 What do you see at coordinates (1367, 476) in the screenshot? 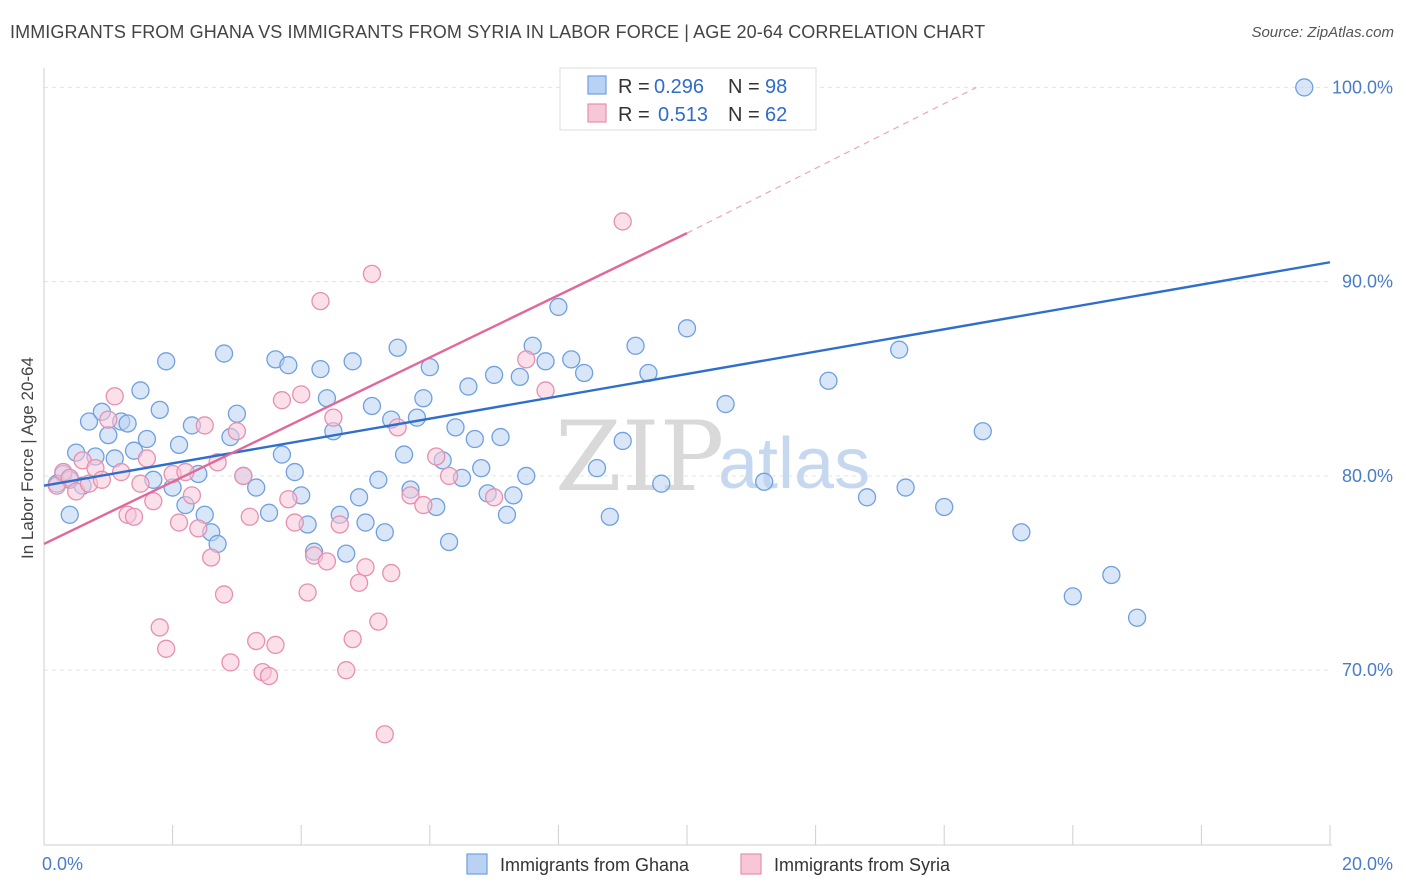
I see `y-tick-label-1: 80.0%` at bounding box center [1367, 476].